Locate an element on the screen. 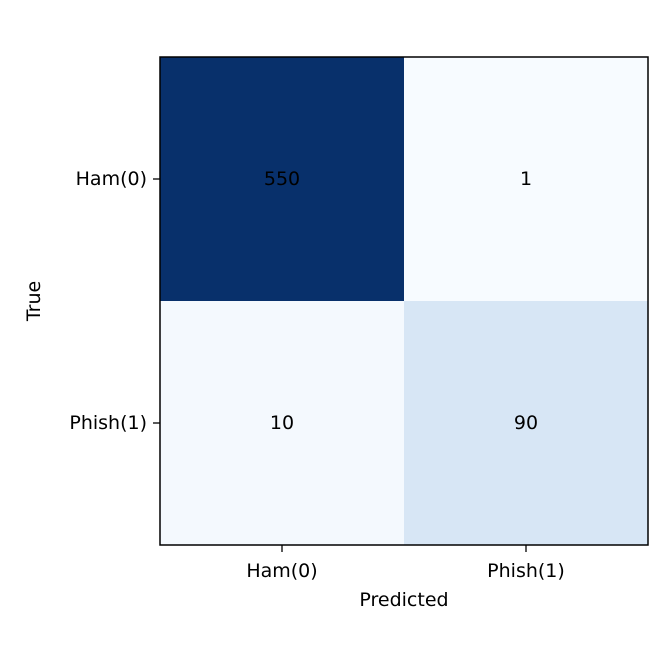  cell-value-r0-c0: 550 is located at coordinates (282, 179).